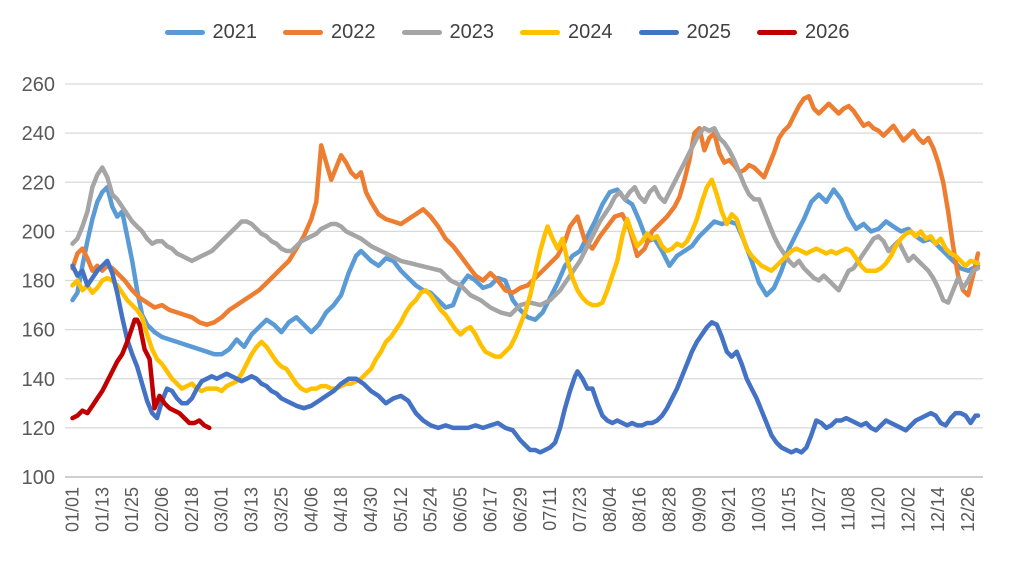 The image size is (1014, 576). Describe the element at coordinates (507, 32) in the screenshot. I see `chart-legend: 2021 2022 2023 2024 2025 2026` at that location.